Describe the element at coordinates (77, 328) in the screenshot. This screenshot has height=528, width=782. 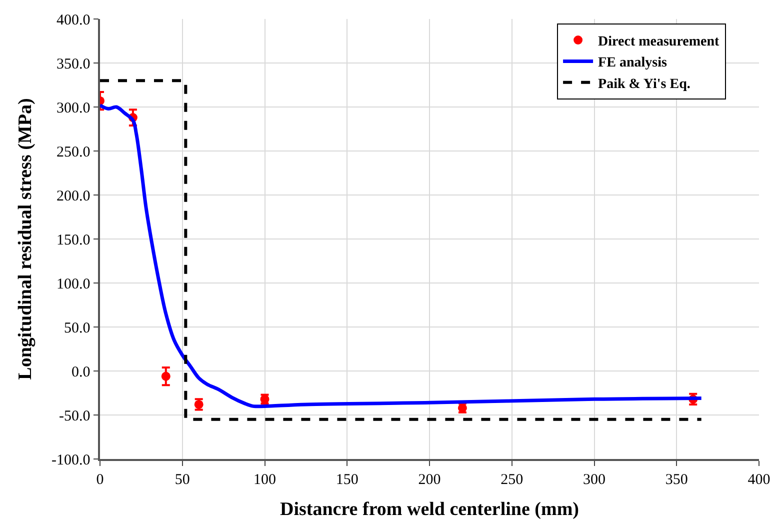
I see `y-tick-label: 50.0` at that location.